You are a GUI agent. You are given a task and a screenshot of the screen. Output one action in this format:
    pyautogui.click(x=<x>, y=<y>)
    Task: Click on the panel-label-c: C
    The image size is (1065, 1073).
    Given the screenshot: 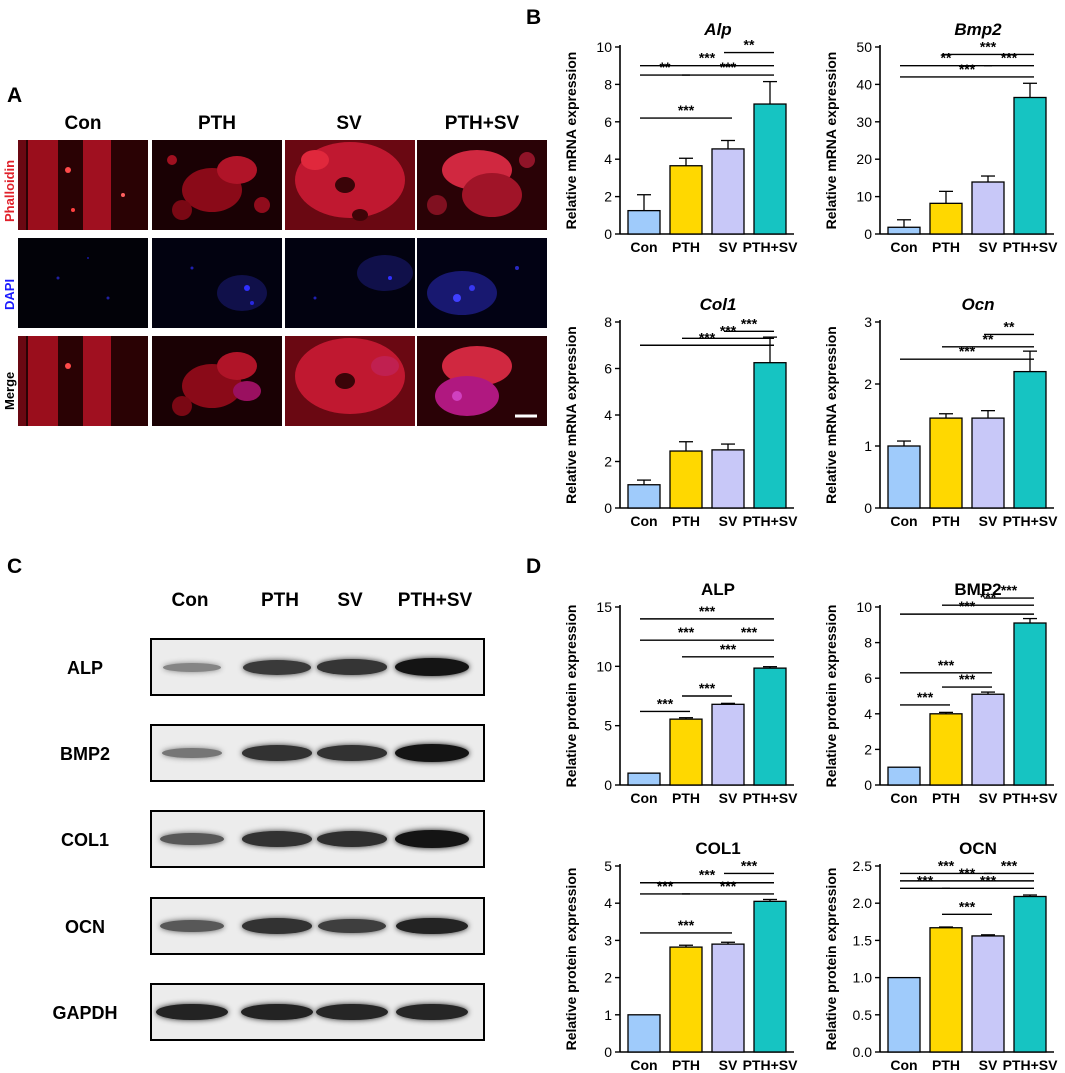 What is the action you would take?
    pyautogui.click(x=15, y=566)
    